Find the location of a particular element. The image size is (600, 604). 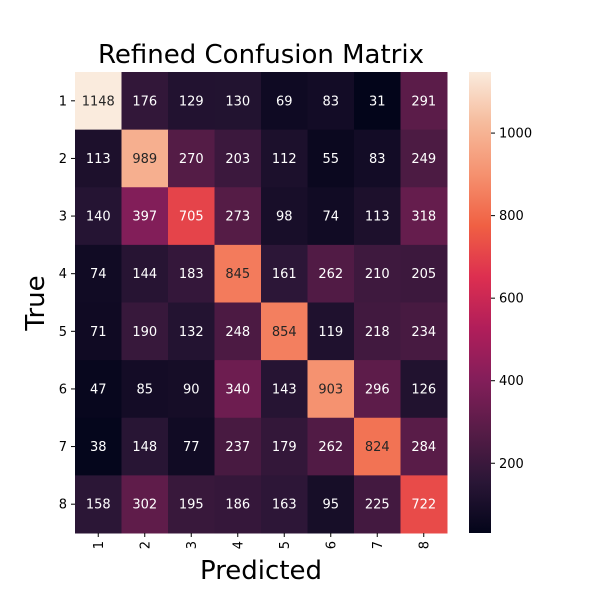

x-axis-ticks: 1 2 3 4 5 6 7 8 is located at coordinates (262, 541).